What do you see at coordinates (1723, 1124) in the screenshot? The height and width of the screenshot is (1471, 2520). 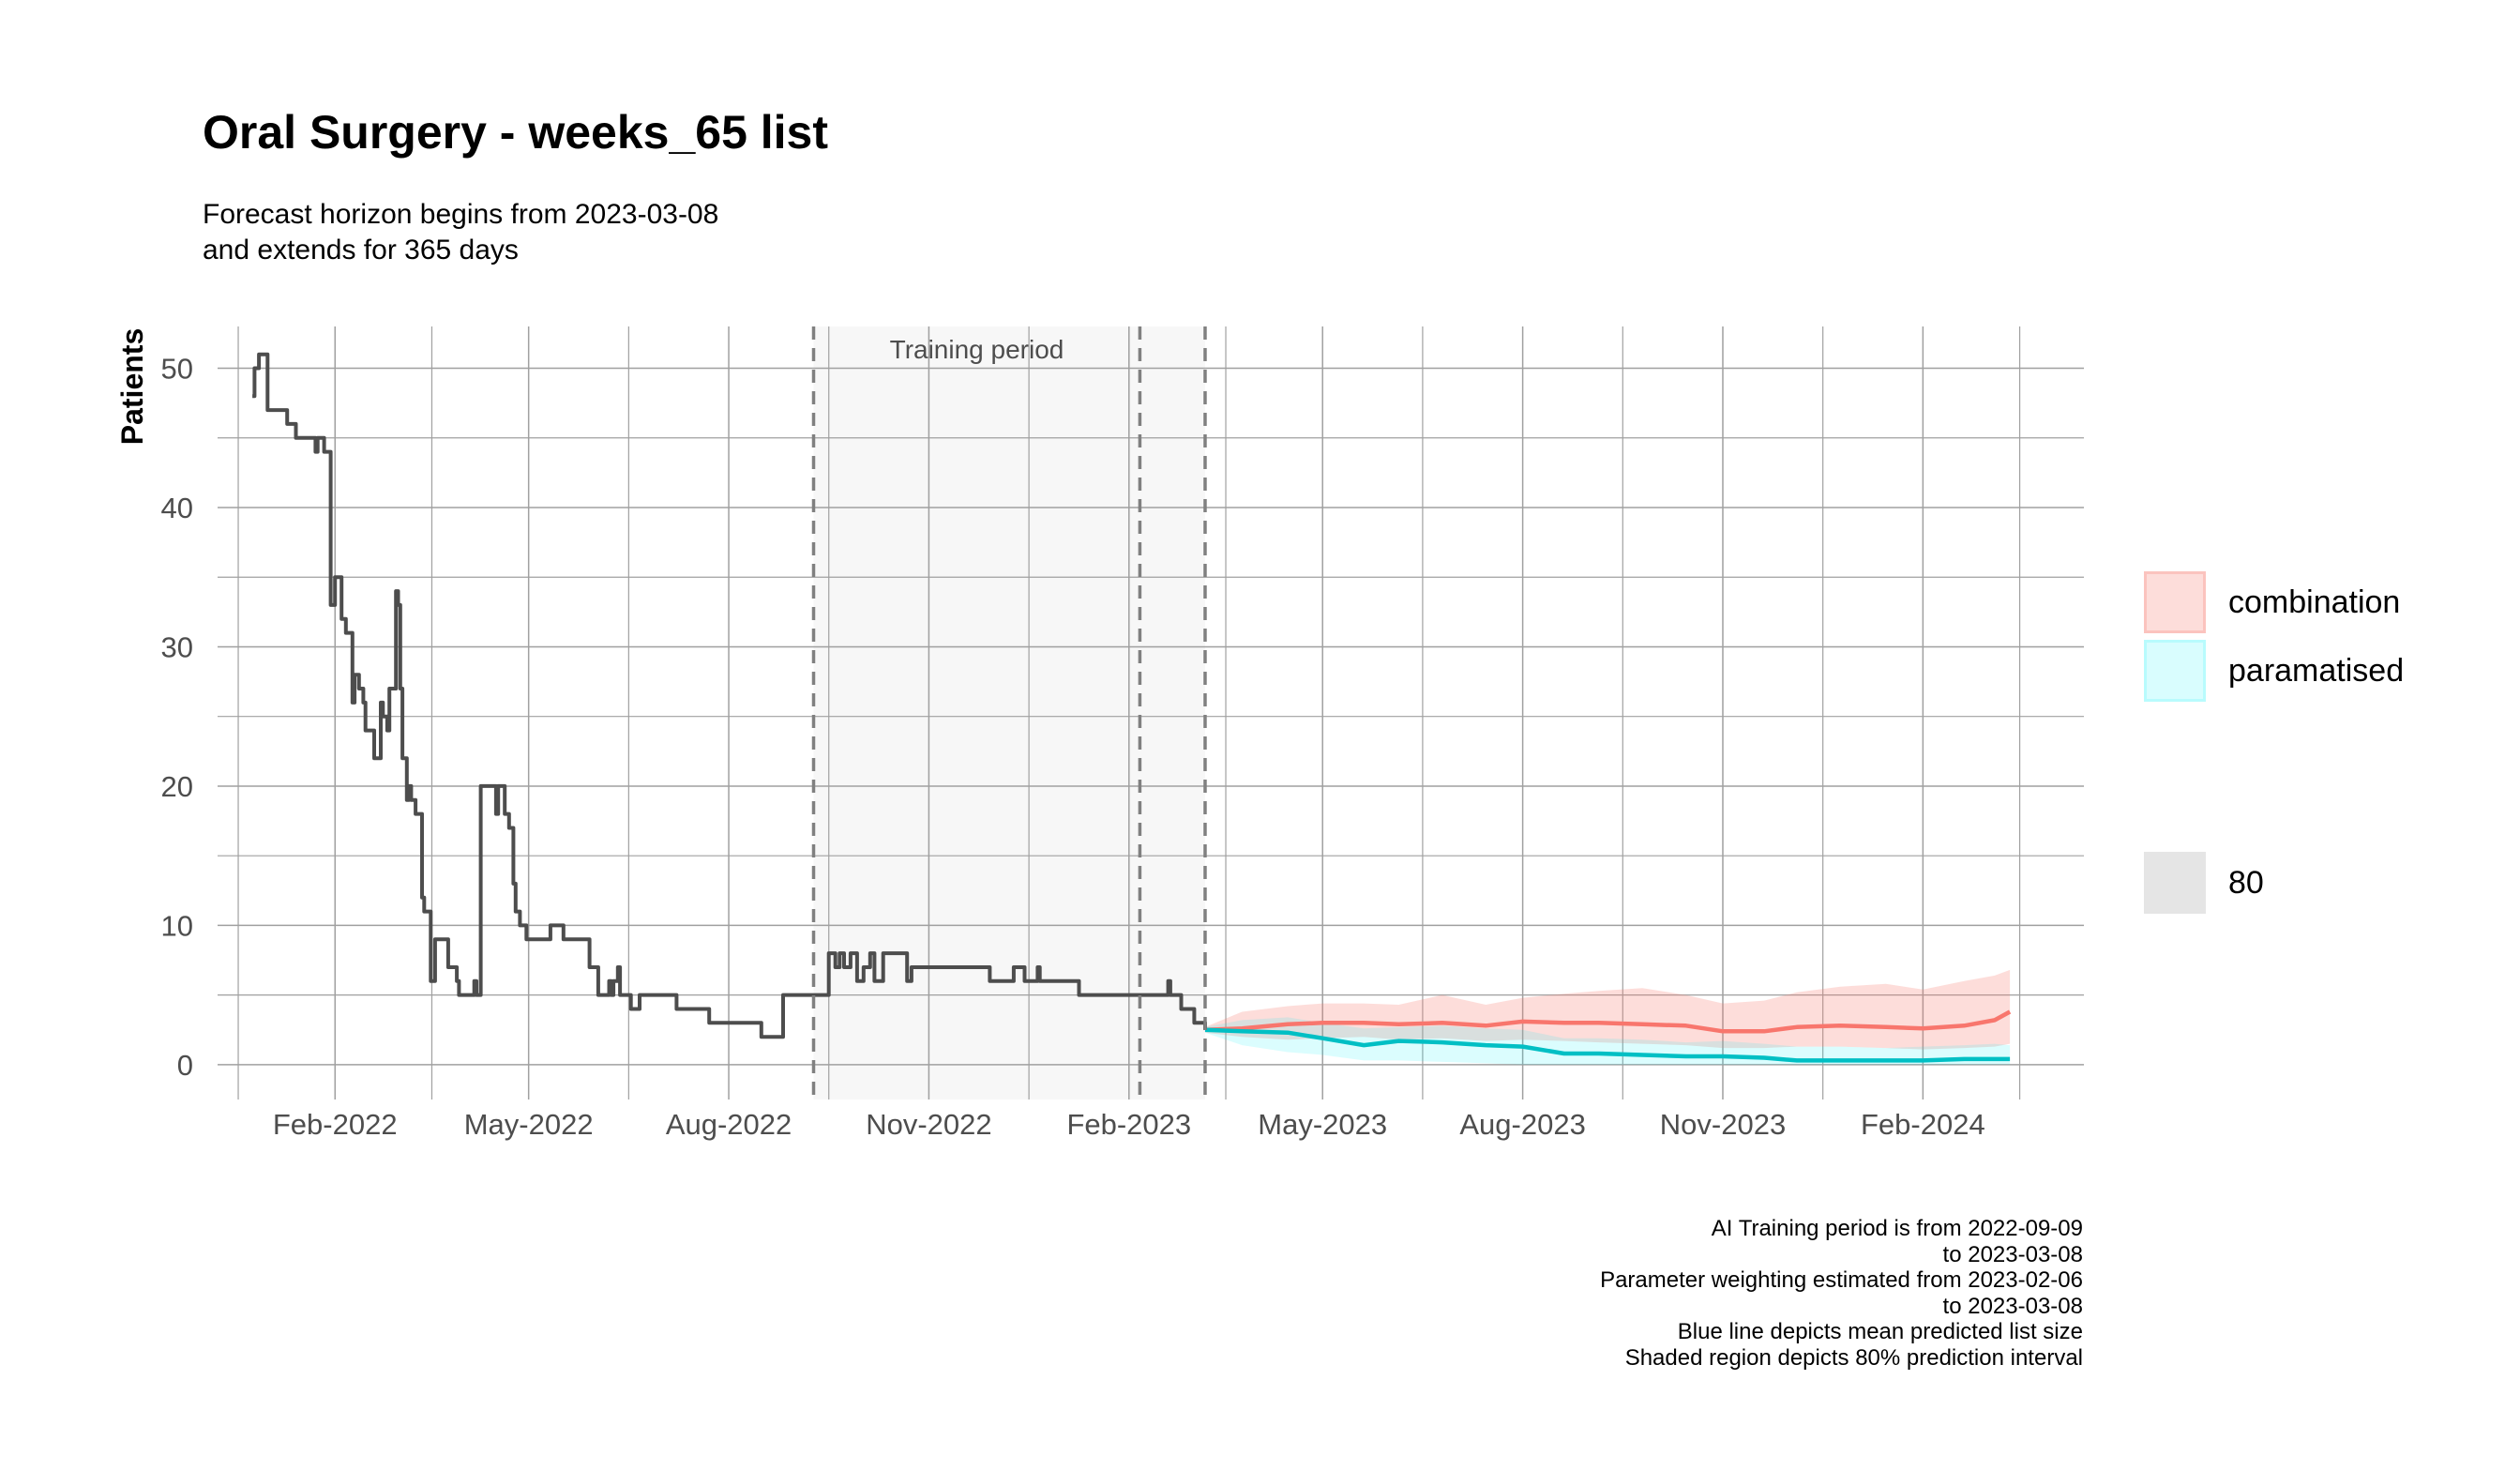 I see `x-tick-label: Nov-2023` at bounding box center [1723, 1124].